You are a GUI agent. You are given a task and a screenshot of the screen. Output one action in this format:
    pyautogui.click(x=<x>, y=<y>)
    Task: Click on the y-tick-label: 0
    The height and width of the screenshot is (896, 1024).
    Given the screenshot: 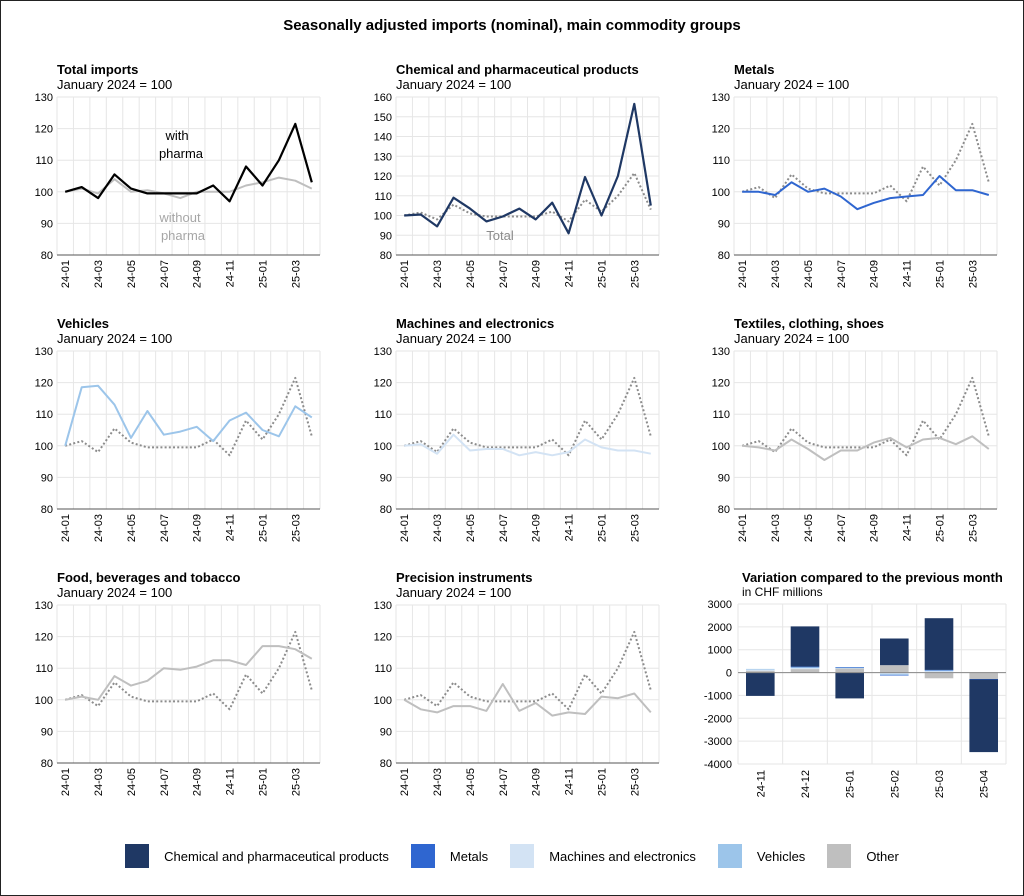 What is the action you would take?
    pyautogui.click(x=729, y=674)
    